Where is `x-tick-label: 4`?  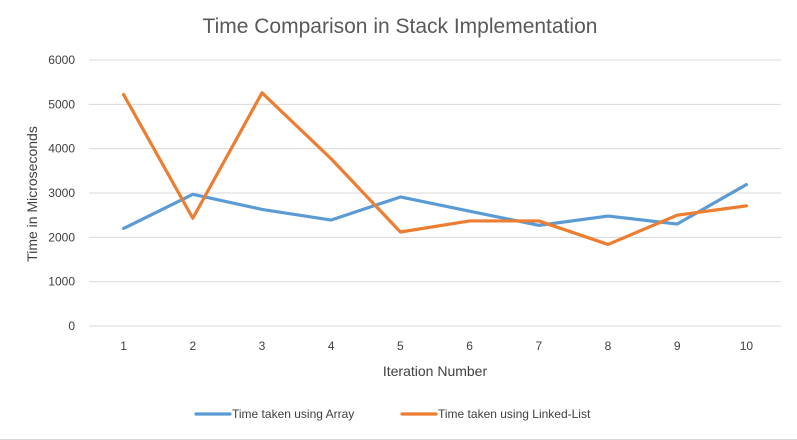
x-tick-label: 4 is located at coordinates (331, 346).